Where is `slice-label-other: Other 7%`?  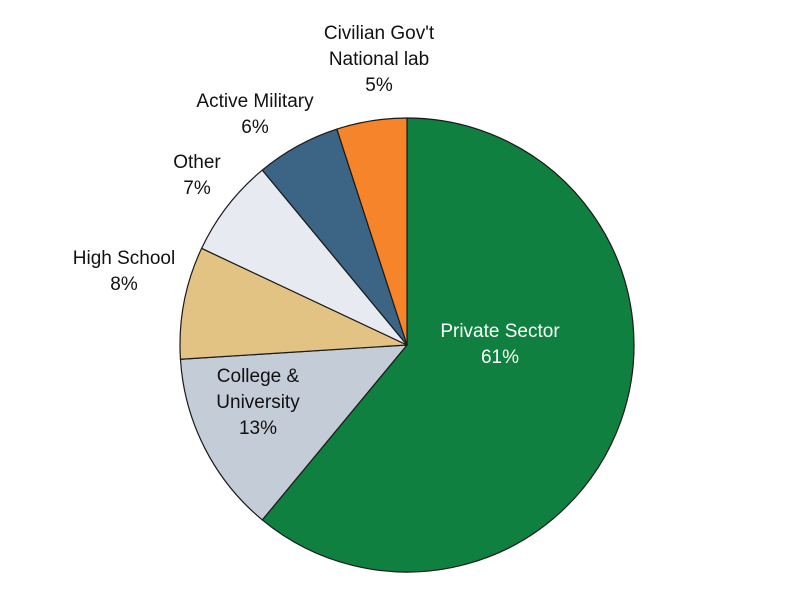
slice-label-other: Other 7% is located at coordinates (197, 175).